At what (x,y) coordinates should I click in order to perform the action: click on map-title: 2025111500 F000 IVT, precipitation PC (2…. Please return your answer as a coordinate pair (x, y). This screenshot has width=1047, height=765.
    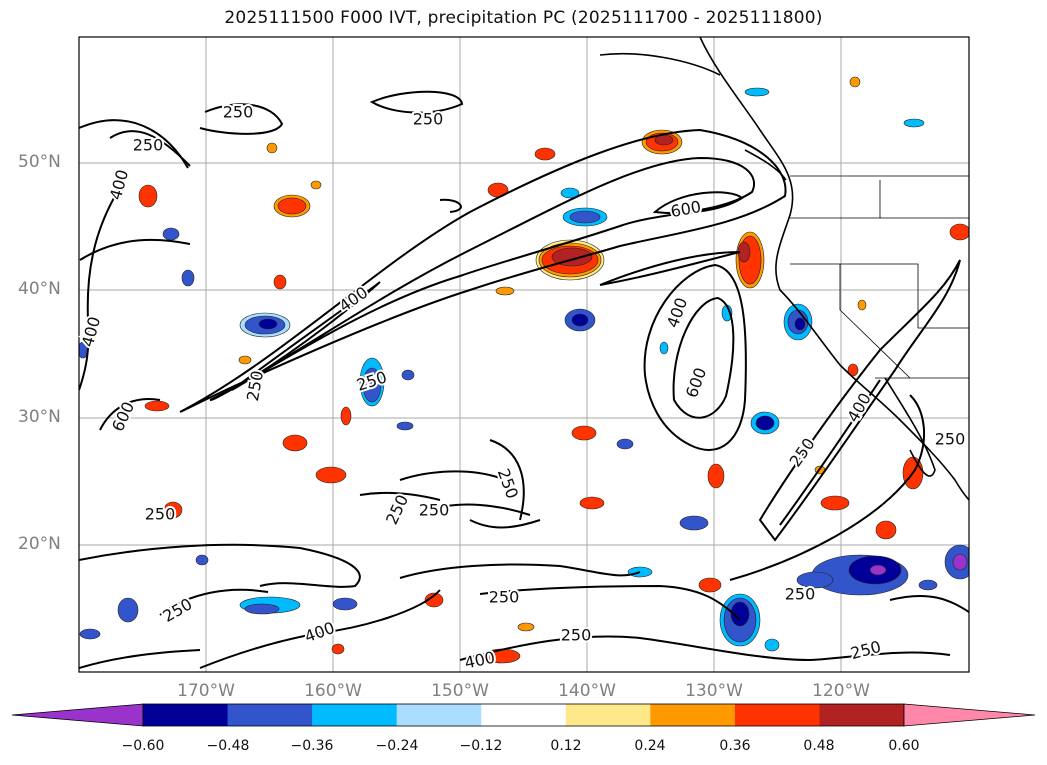
    Looking at the image, I should click on (523, 18).